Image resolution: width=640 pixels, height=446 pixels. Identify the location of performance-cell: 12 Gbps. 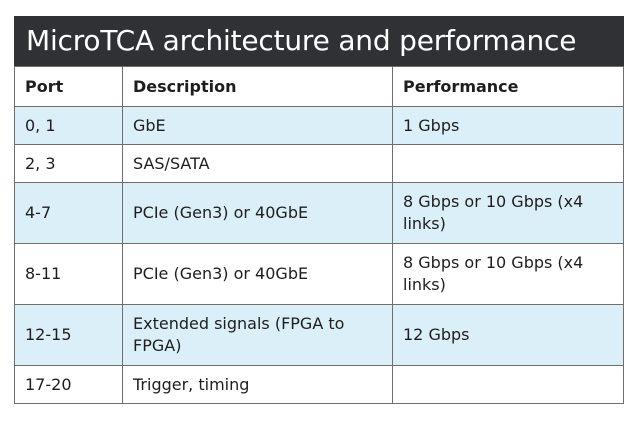
(508, 335).